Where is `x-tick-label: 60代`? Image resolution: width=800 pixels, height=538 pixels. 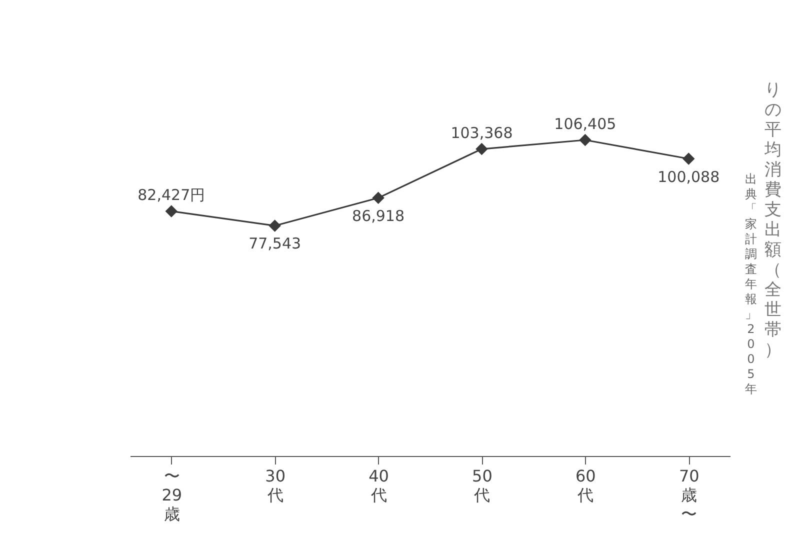
x-tick-label: 60代 is located at coordinates (585, 485).